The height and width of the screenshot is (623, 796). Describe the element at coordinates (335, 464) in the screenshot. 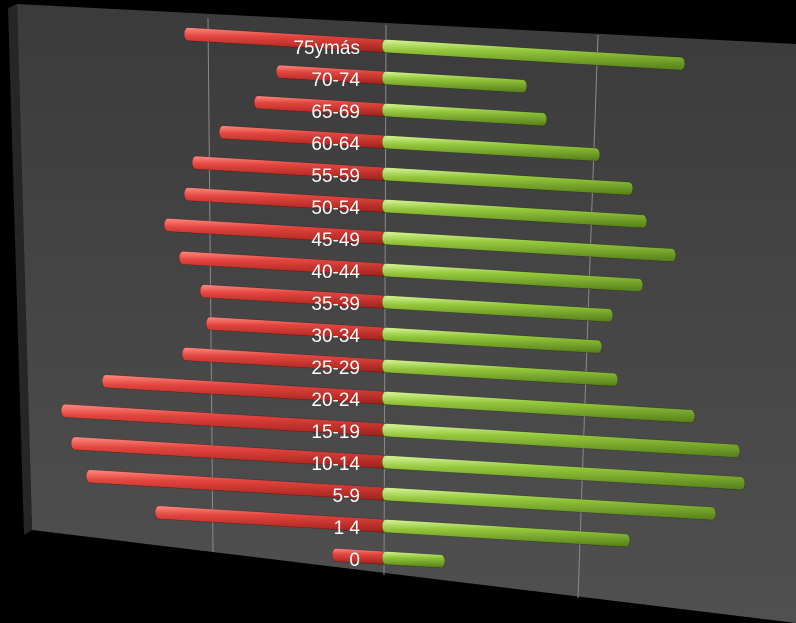

I see `category-label: 10-14` at that location.